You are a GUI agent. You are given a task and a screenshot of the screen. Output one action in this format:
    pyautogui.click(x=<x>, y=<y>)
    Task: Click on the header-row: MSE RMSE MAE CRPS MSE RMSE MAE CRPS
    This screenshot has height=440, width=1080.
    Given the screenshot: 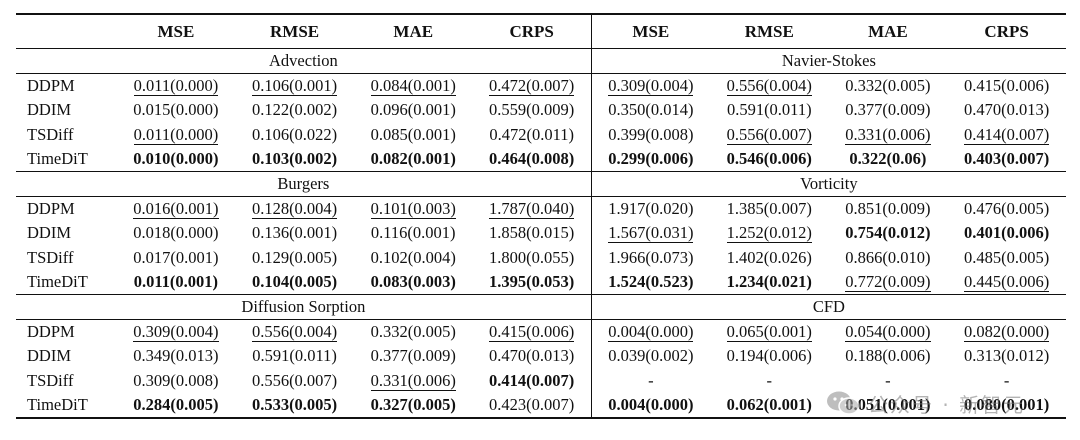 What is the action you would take?
    pyautogui.click(x=541, y=31)
    